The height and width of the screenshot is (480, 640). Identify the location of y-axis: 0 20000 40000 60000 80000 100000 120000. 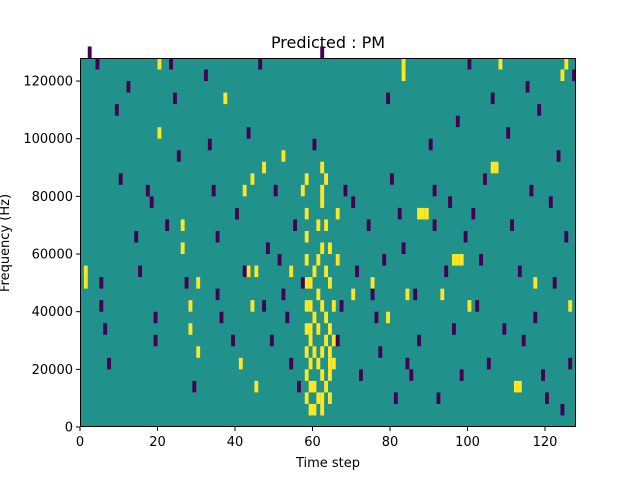
(51, 255).